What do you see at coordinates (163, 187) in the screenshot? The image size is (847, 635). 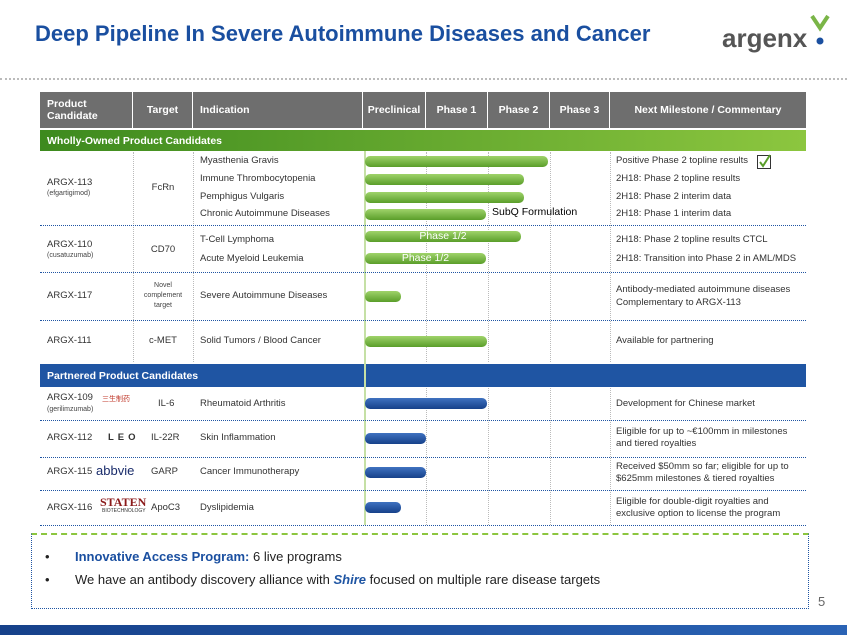 I see `target: FcRn` at bounding box center [163, 187].